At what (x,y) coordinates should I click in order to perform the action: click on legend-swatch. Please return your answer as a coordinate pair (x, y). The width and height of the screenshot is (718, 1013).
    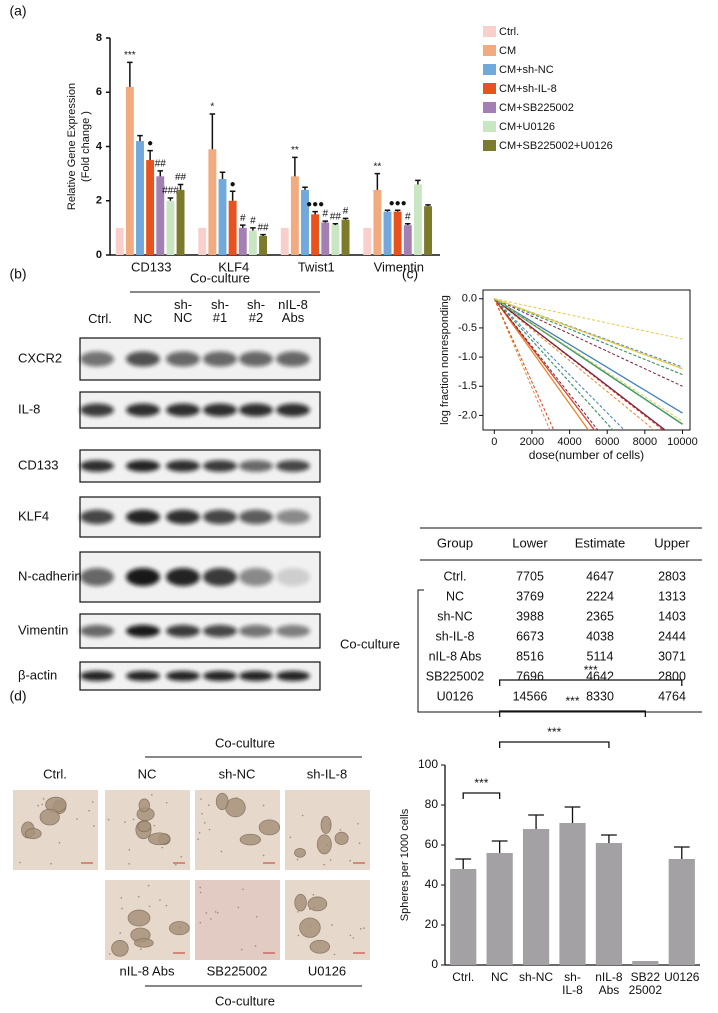
    Looking at the image, I should click on (489, 50).